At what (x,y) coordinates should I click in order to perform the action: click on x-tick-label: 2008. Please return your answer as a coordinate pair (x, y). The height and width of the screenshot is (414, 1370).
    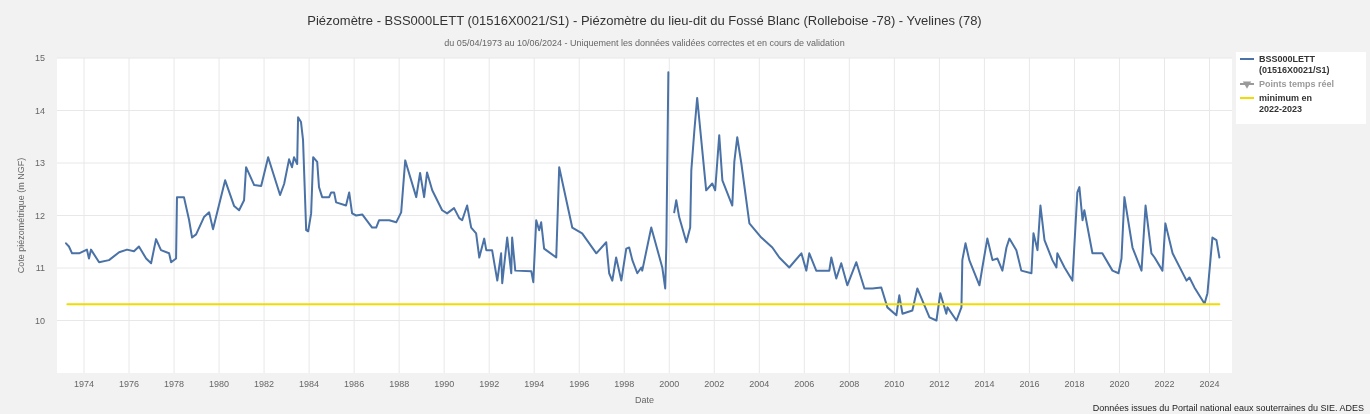
    Looking at the image, I should click on (849, 384).